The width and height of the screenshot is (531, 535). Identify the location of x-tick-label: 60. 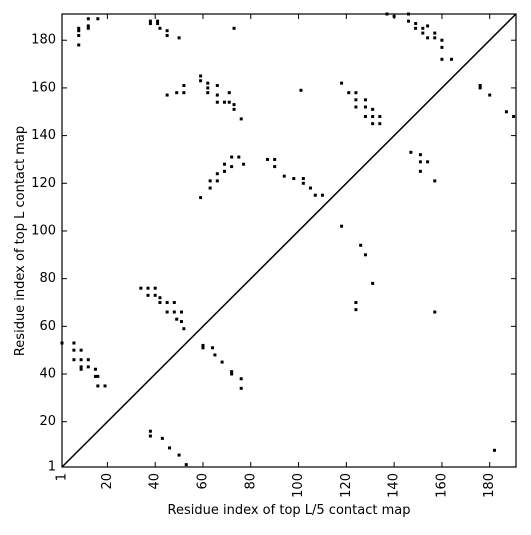
(202, 481).